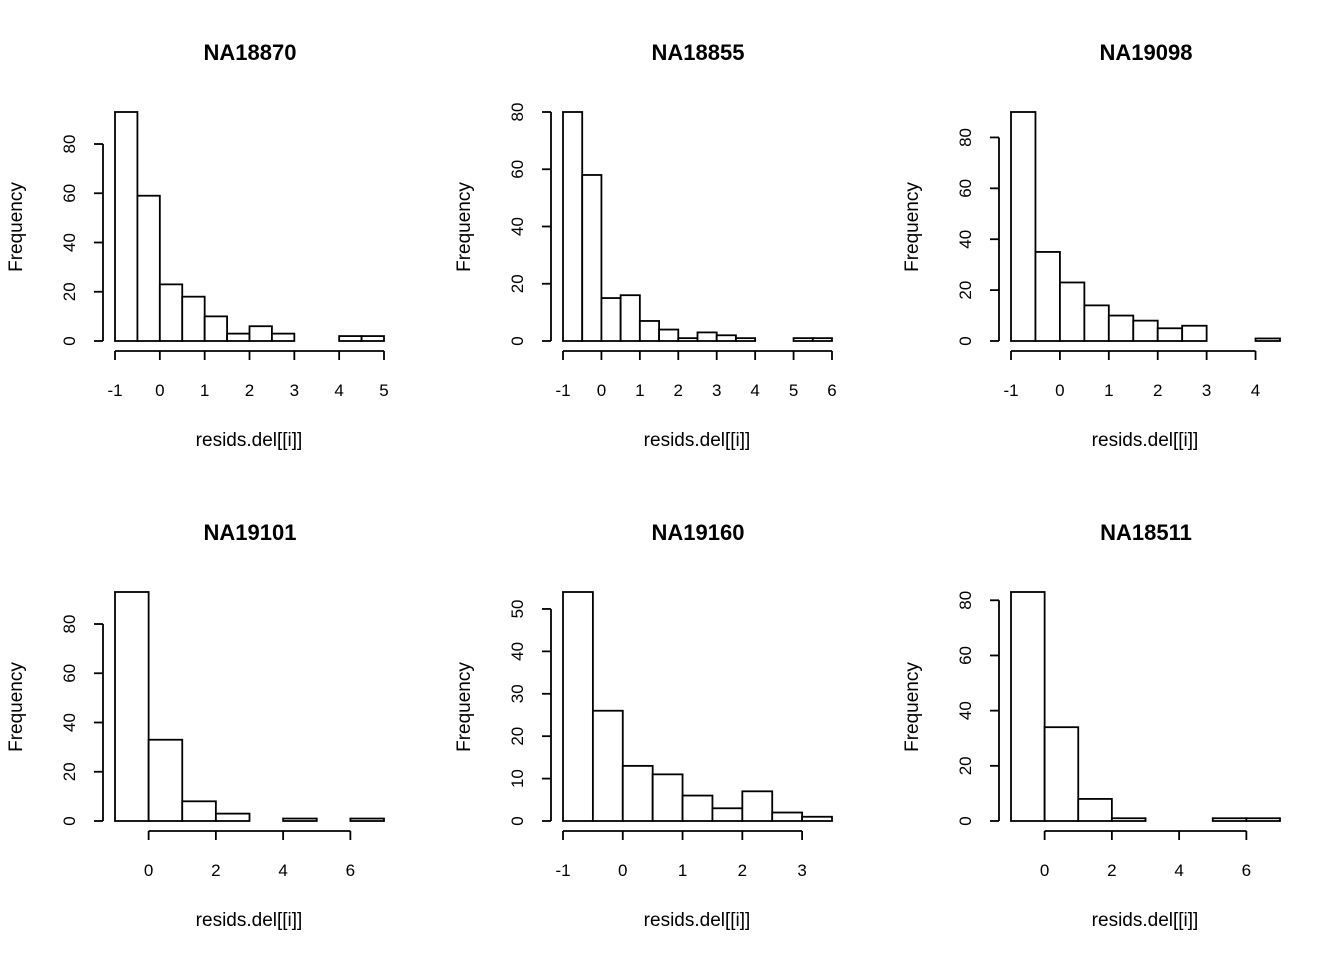  What do you see at coordinates (1146, 532) in the screenshot?
I see `chart-title: NA18511` at bounding box center [1146, 532].